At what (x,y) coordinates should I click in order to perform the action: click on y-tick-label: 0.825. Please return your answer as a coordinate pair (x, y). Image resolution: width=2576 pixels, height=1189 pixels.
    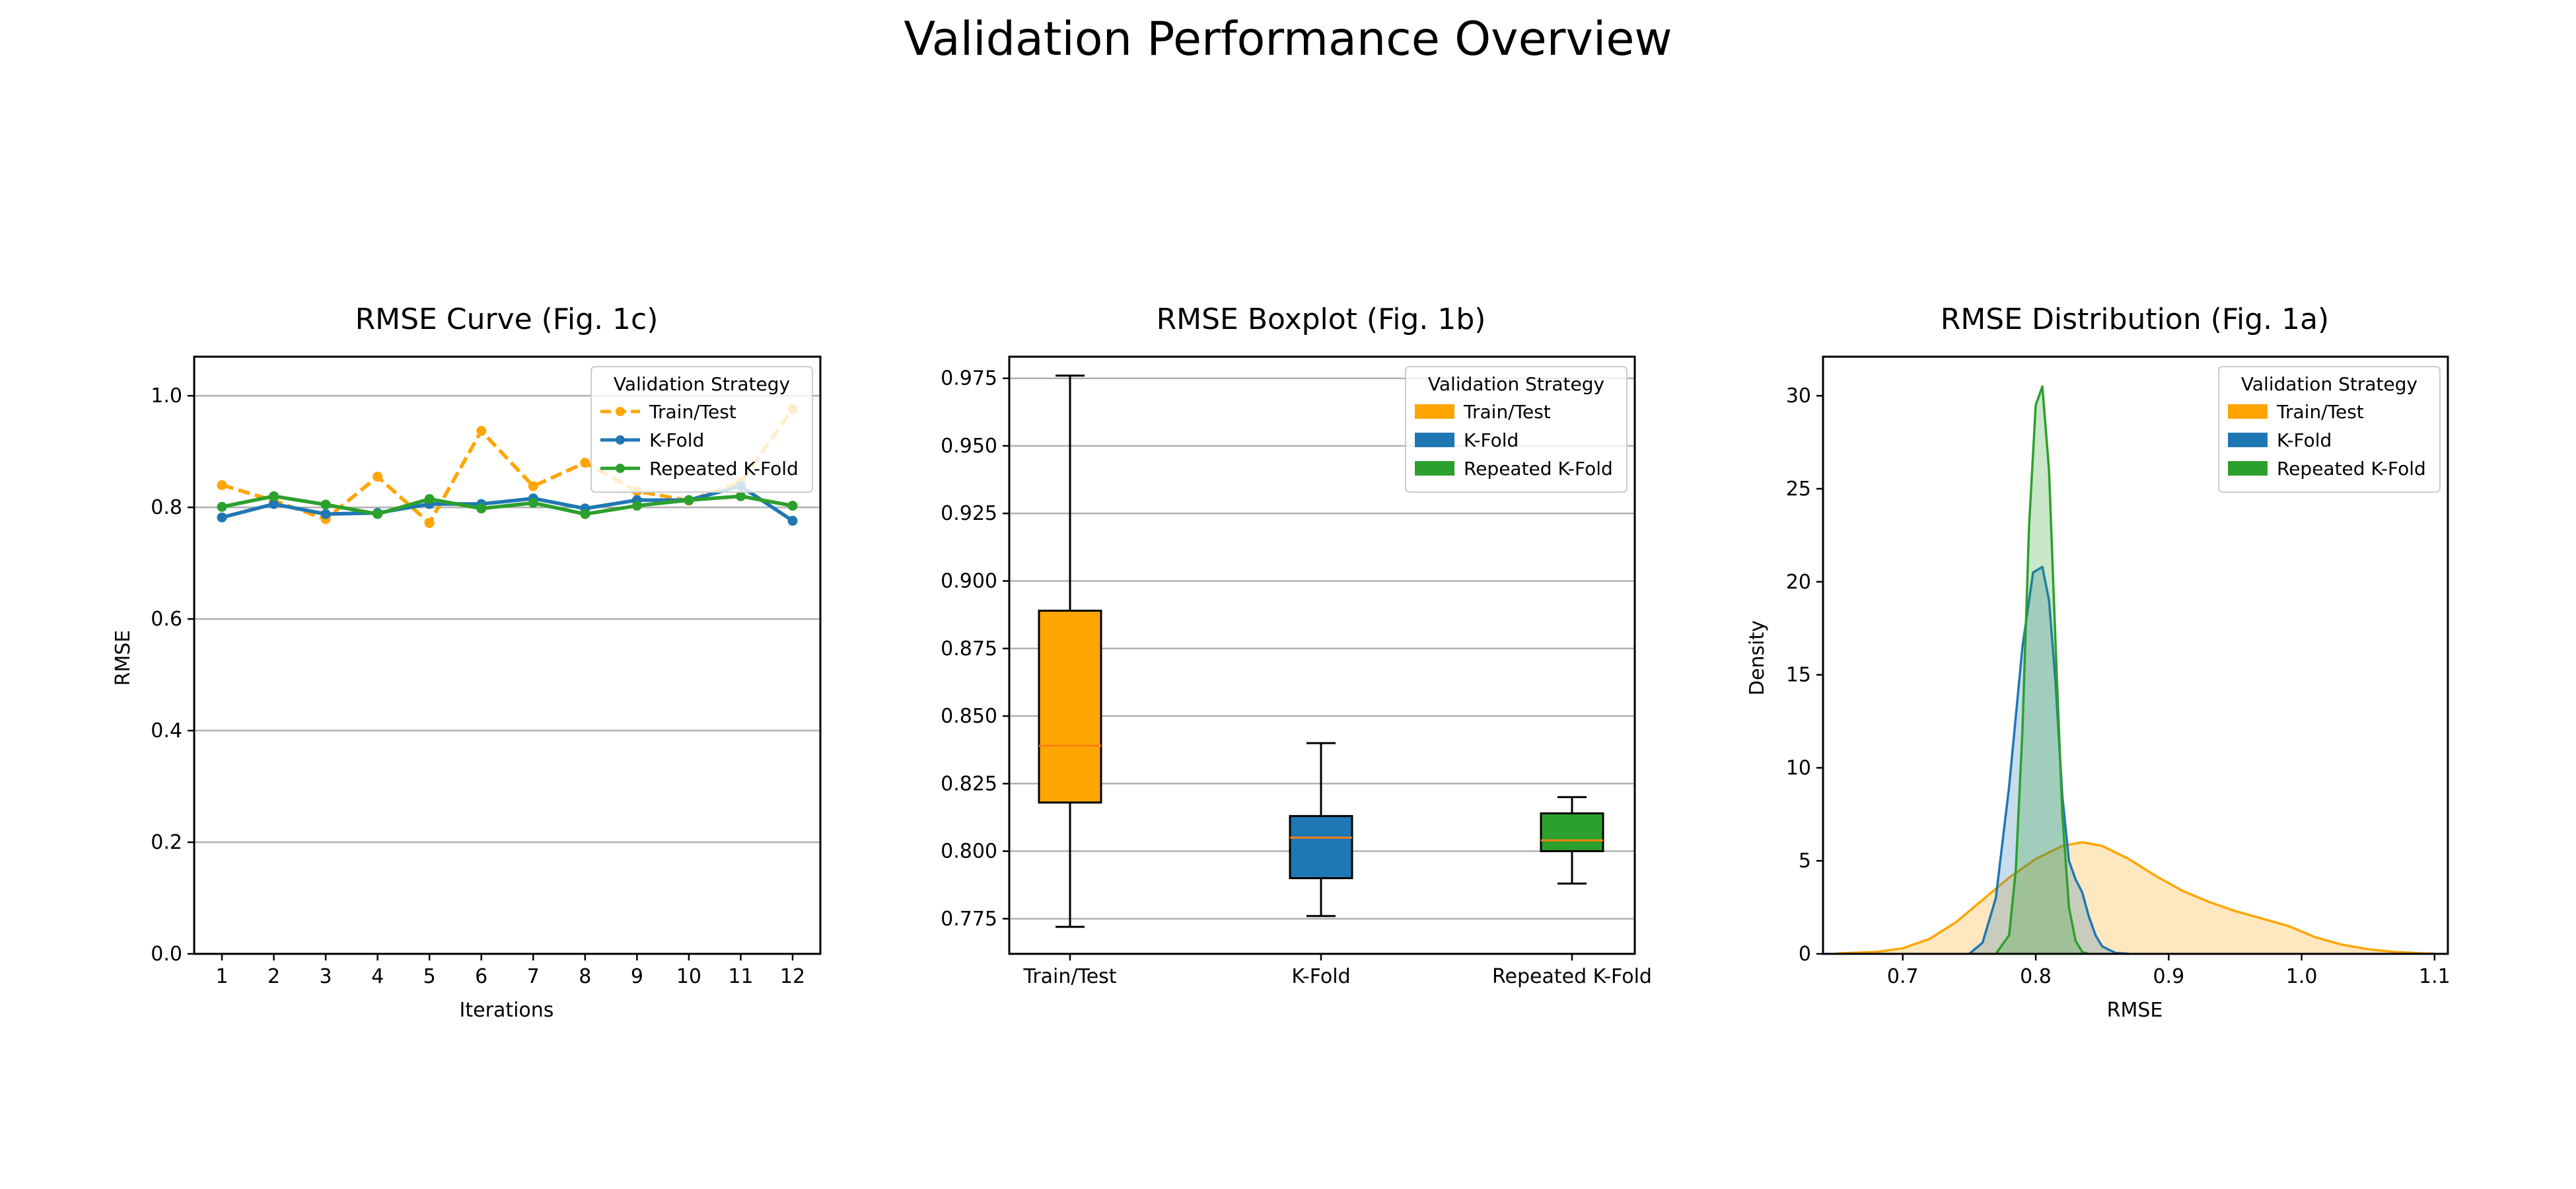
    Looking at the image, I should click on (969, 783).